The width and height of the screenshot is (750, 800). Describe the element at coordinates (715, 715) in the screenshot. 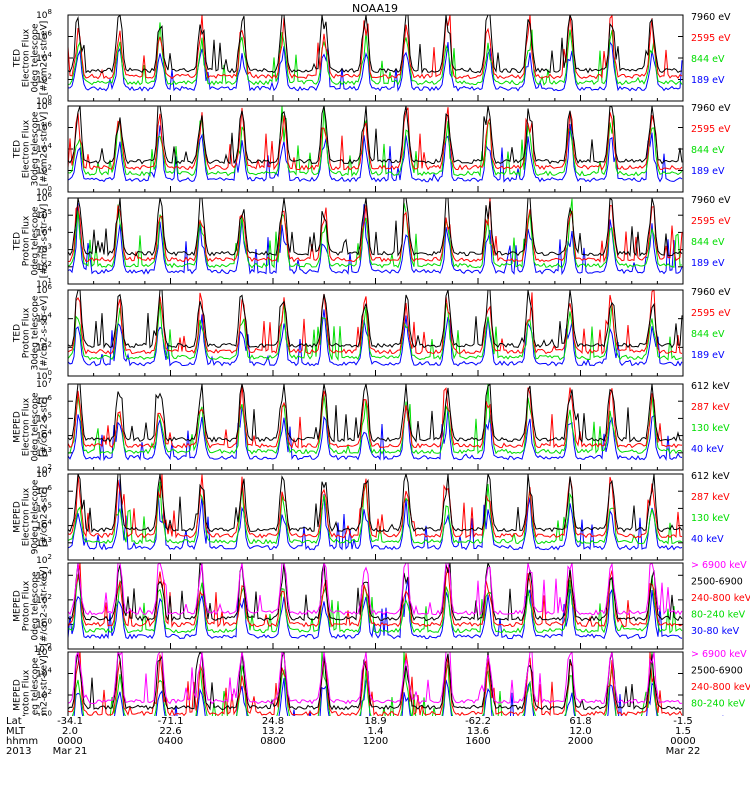

I see `legend-entry: 30-80 keV` at that location.